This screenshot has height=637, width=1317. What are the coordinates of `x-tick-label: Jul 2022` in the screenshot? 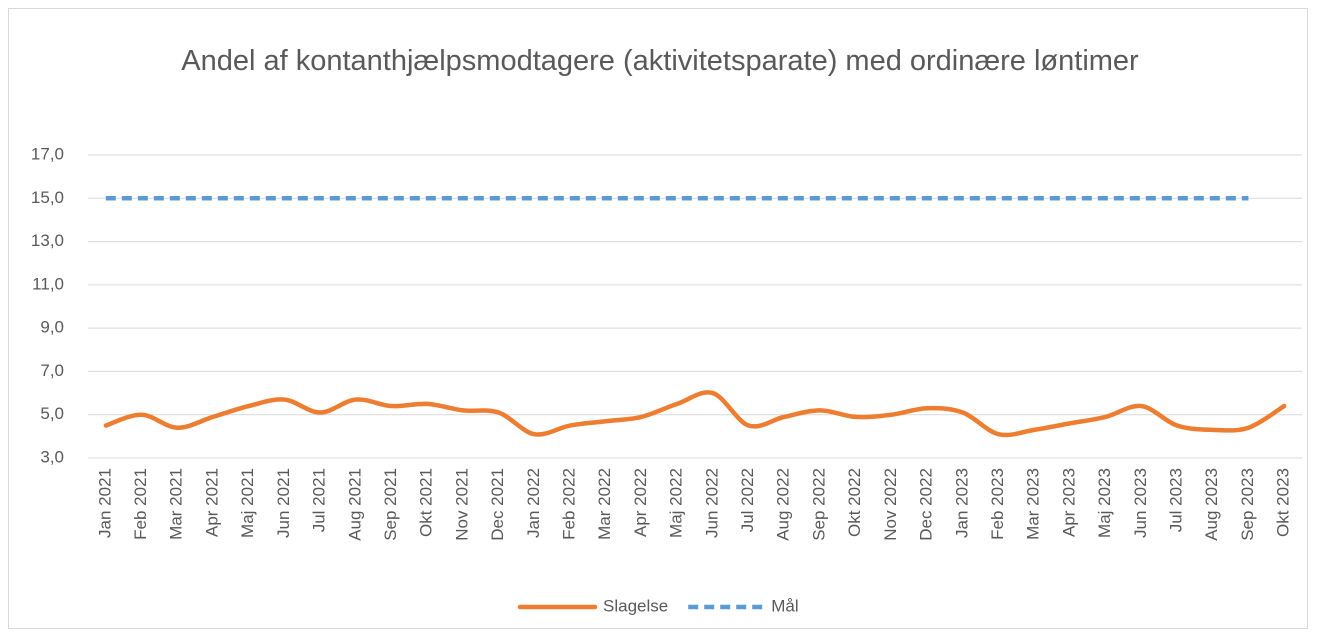 It's located at (747, 500).